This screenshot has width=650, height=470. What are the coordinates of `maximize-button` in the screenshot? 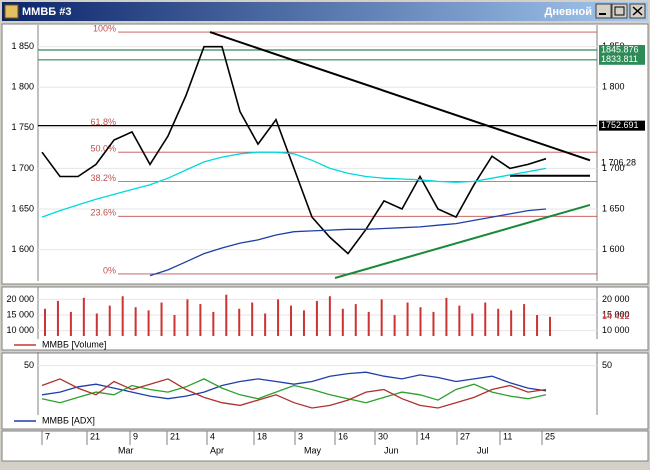 It's located at (619, 11).